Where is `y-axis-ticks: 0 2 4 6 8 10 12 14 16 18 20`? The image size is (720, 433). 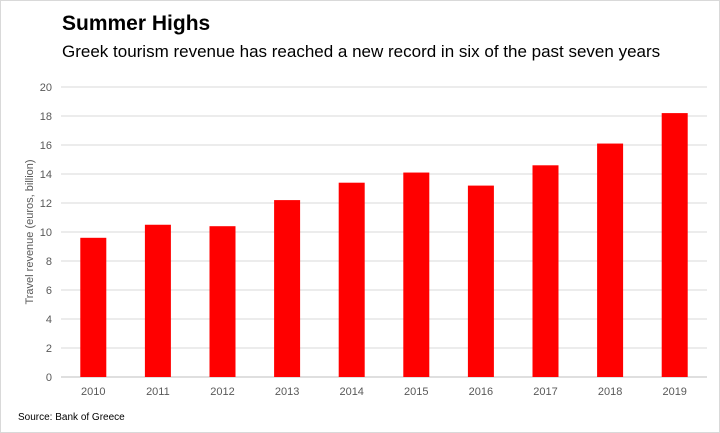 y-axis-ticks: 0 2 4 6 8 10 12 14 16 18 20 is located at coordinates (46, 233).